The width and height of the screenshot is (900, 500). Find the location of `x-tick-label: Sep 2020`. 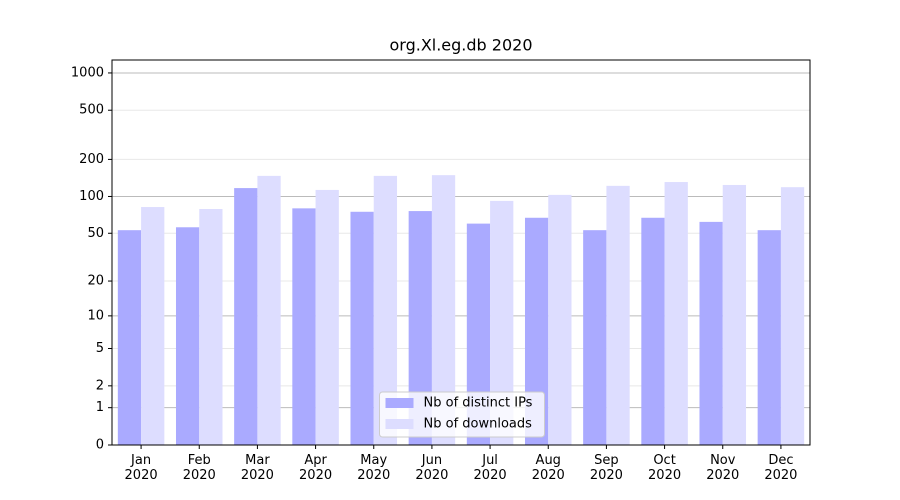

x-tick-label: Sep 2020 is located at coordinates (606, 468).